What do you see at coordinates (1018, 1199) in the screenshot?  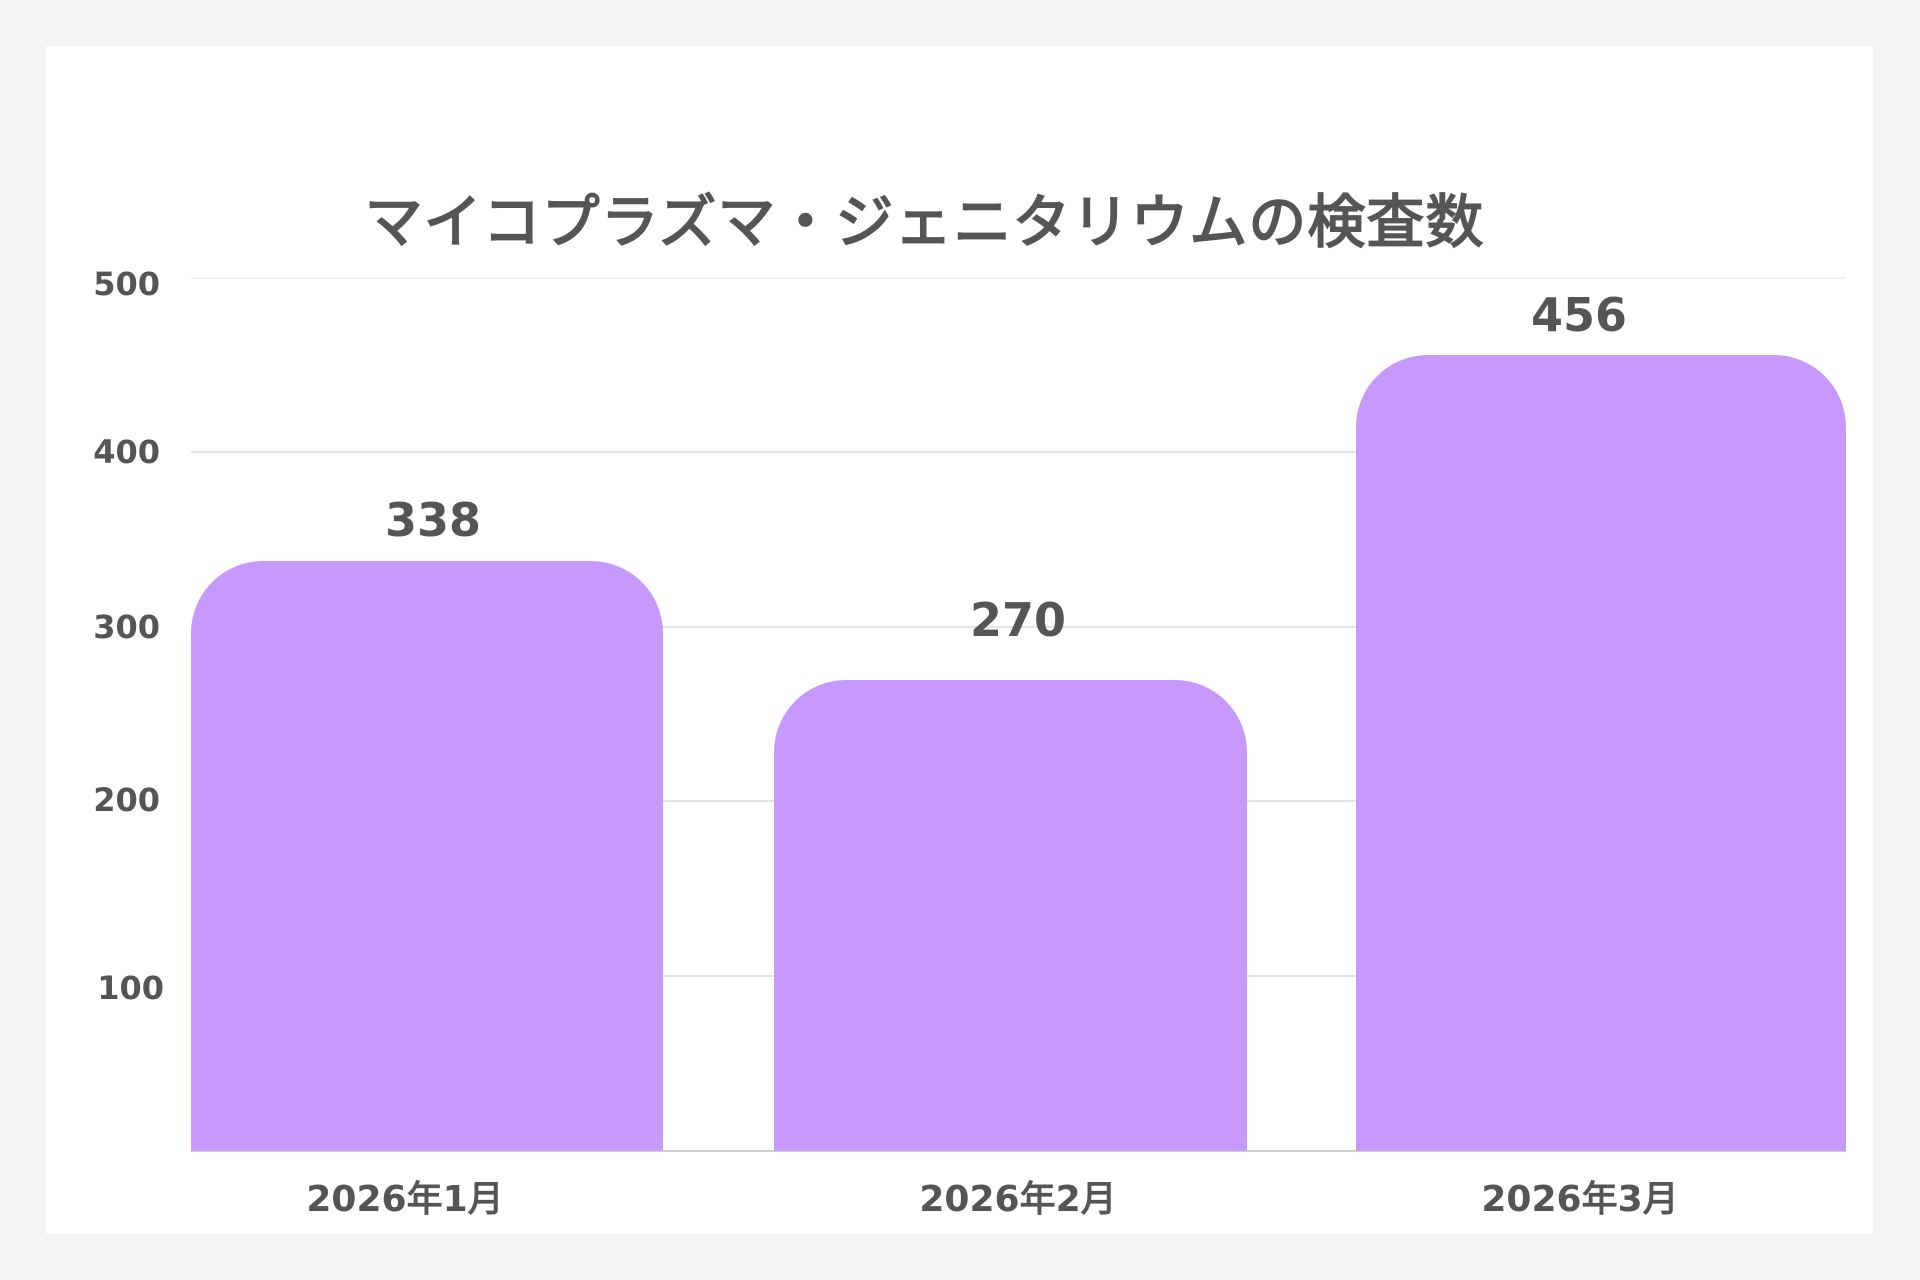 I see `x-tick-label: 2026年2月` at bounding box center [1018, 1199].